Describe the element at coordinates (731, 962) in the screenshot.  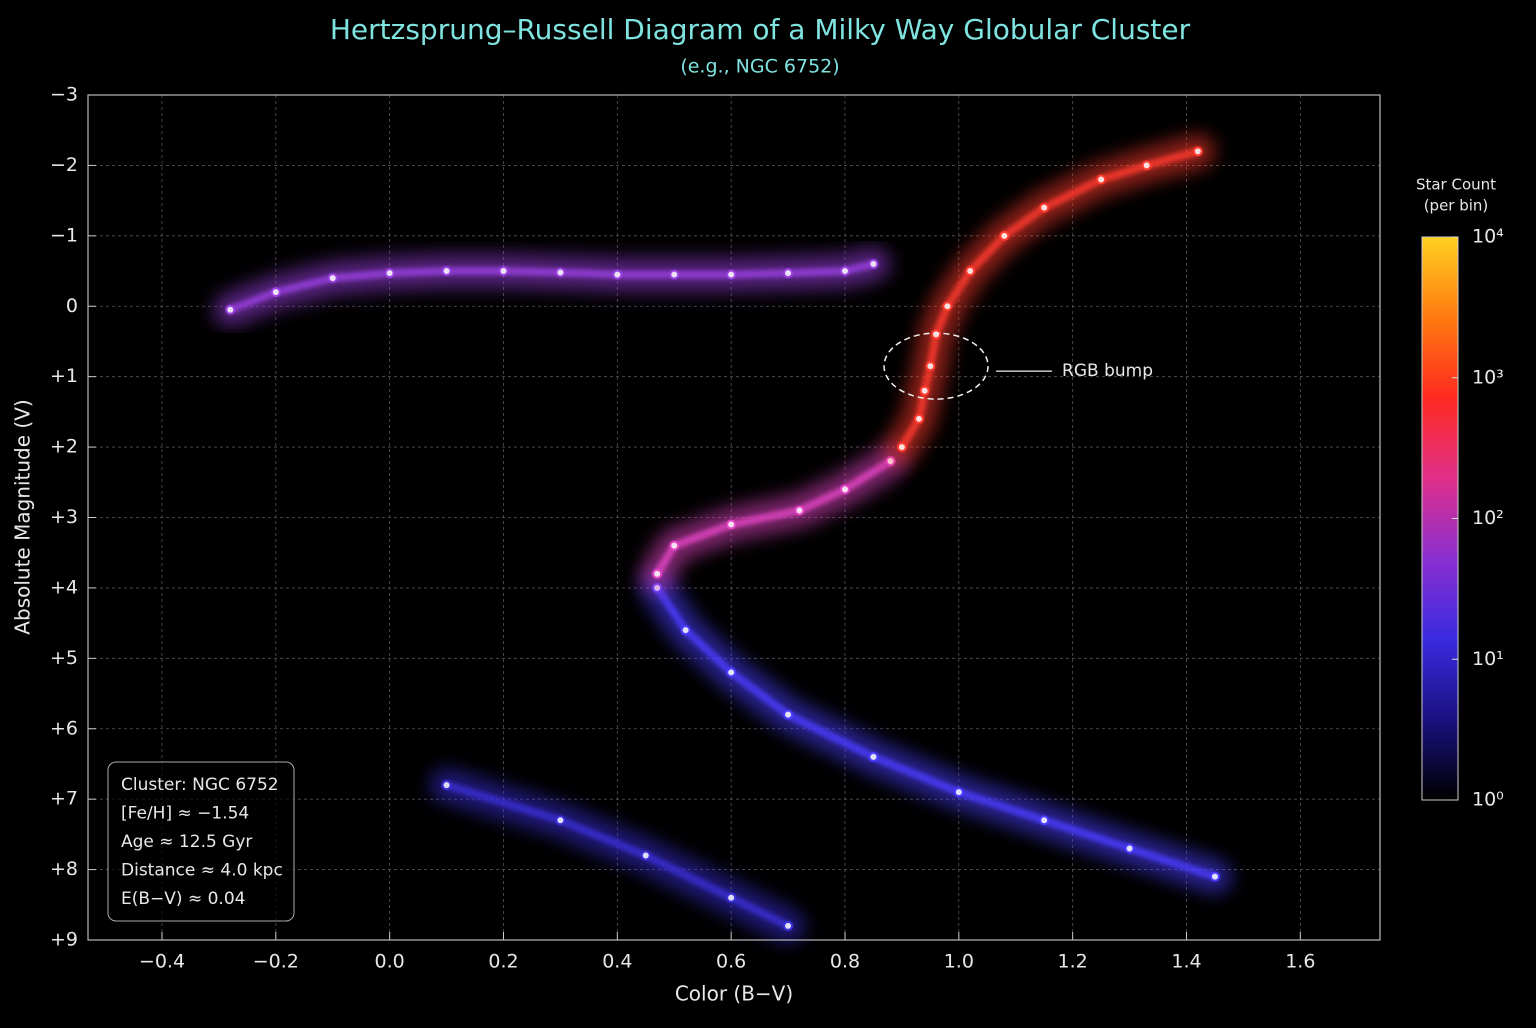
I see `x-tick-label: 0.6` at that location.